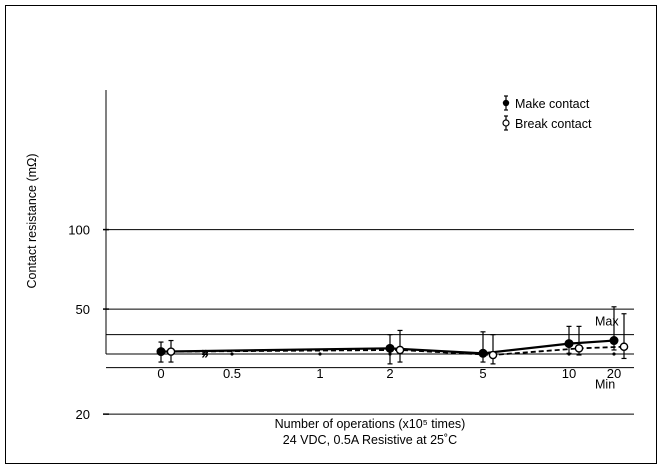 This screenshot has width=664, height=471. What do you see at coordinates (553, 124) in the screenshot?
I see `legend-label: Break contact` at bounding box center [553, 124].